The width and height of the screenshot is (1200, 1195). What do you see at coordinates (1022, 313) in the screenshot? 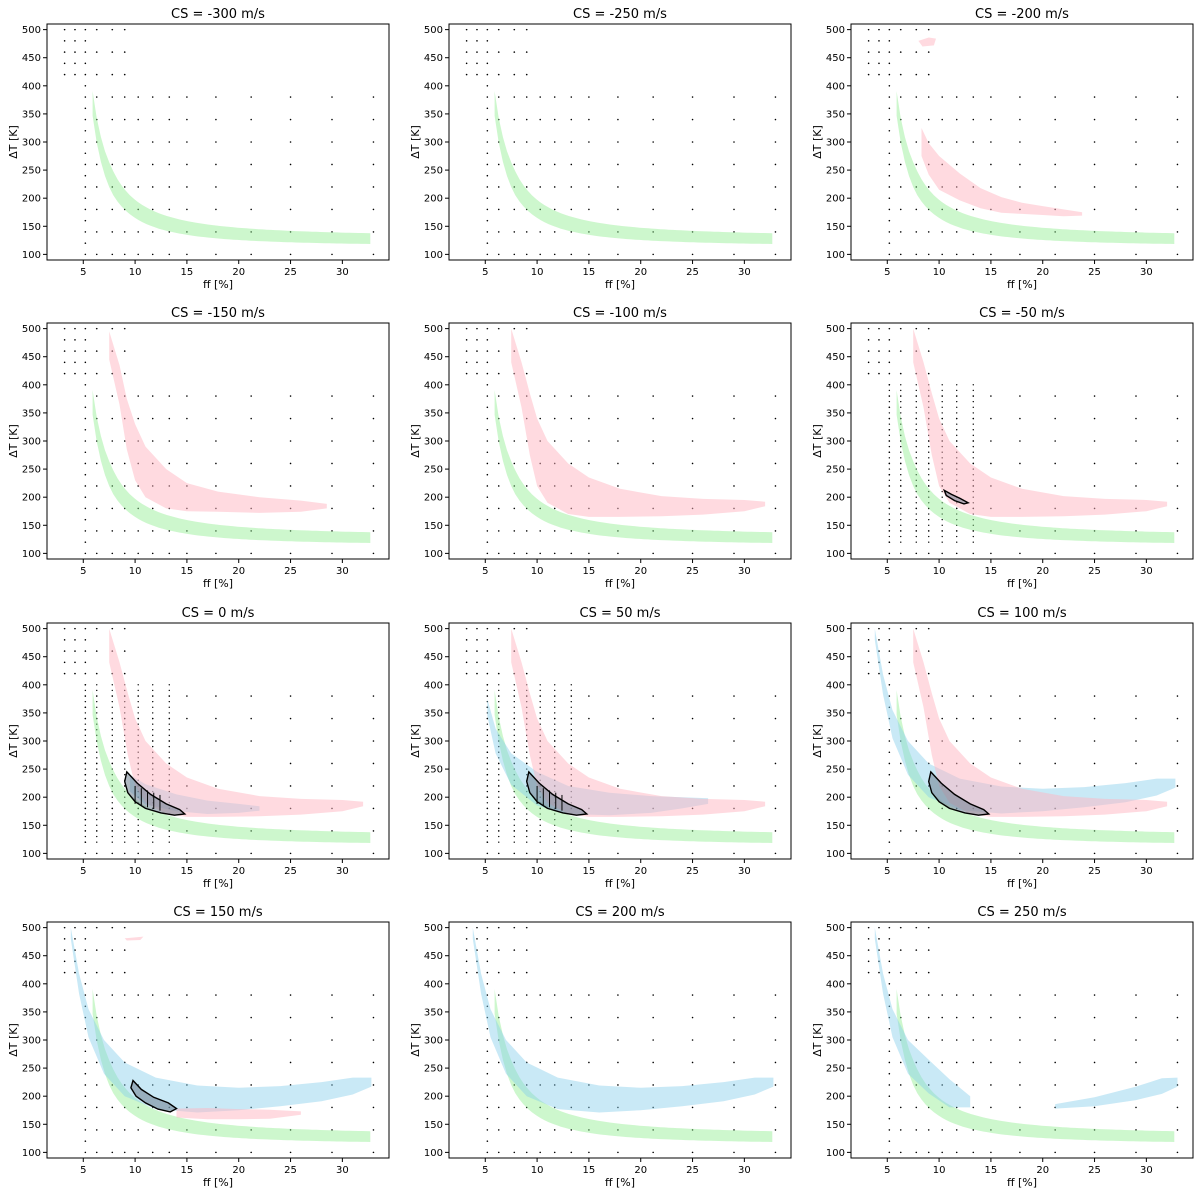
I see `panel-title: CS = -50 m/s` at bounding box center [1022, 313].